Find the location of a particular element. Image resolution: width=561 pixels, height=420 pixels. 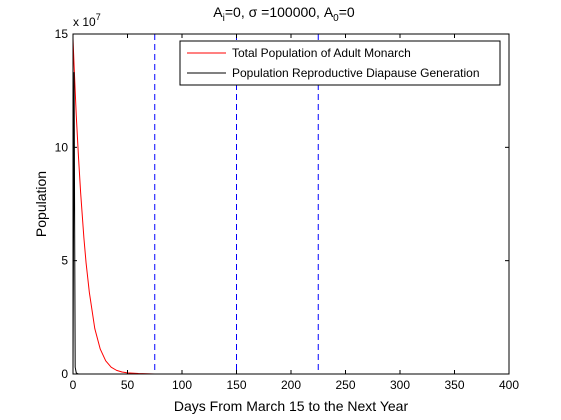

y-tick-label-5: 5 is located at coordinates (64, 261).